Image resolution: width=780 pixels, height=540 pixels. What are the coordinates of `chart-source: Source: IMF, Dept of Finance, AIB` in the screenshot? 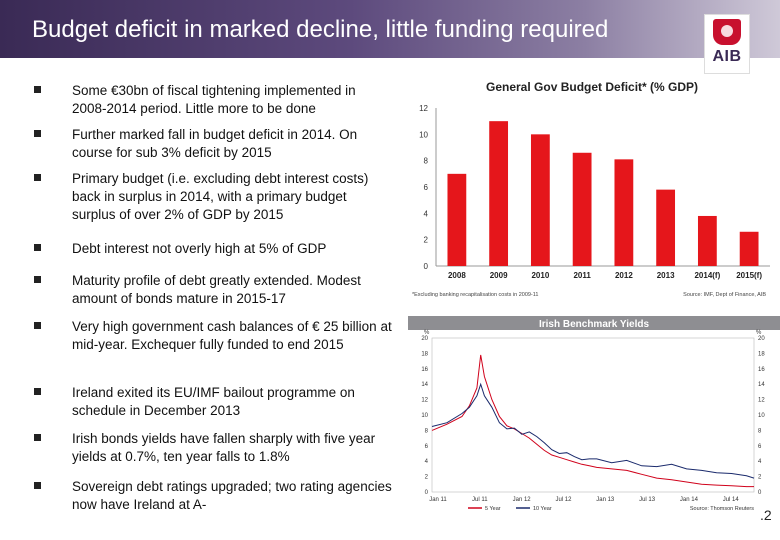 It's located at (724, 295).